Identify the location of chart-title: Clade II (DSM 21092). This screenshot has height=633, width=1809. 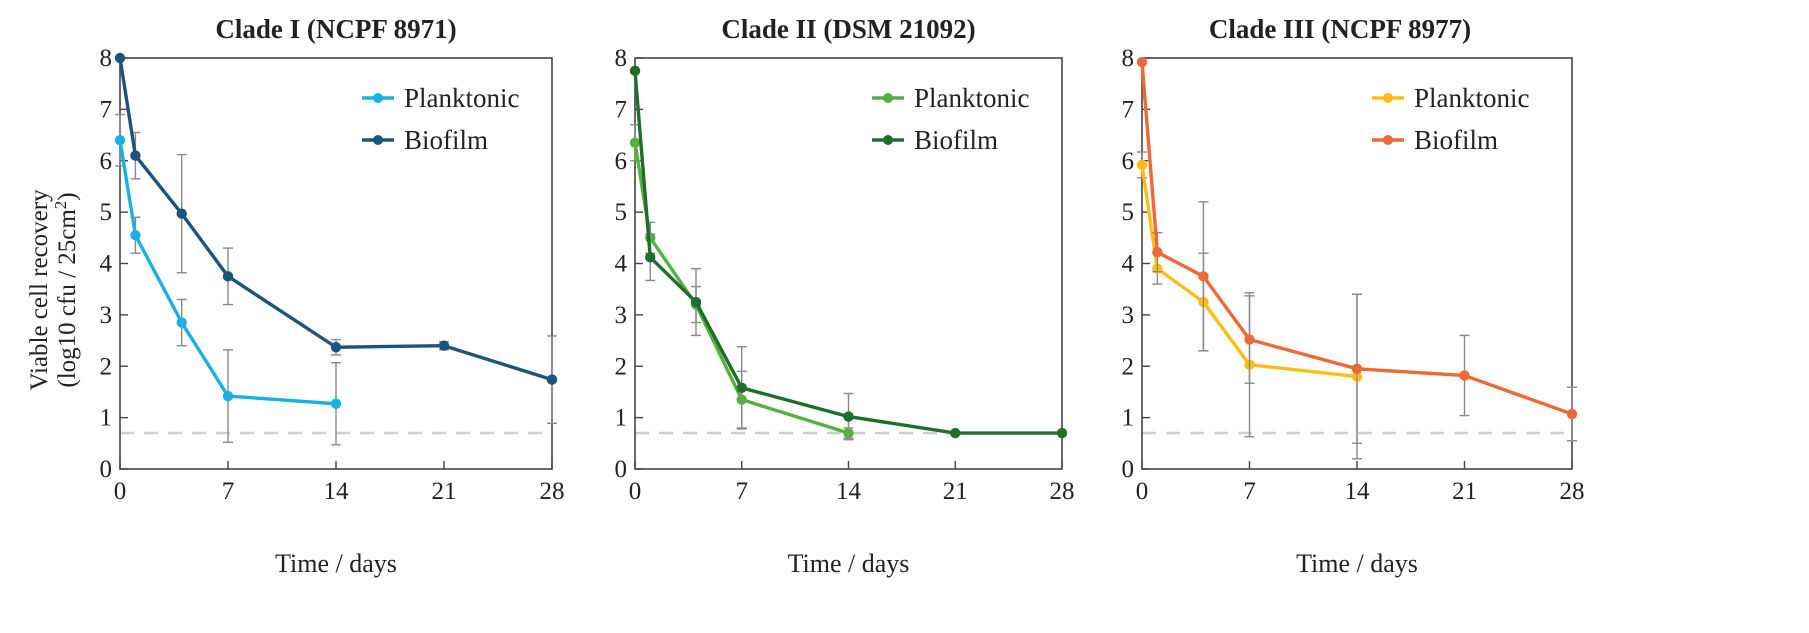
(848, 29).